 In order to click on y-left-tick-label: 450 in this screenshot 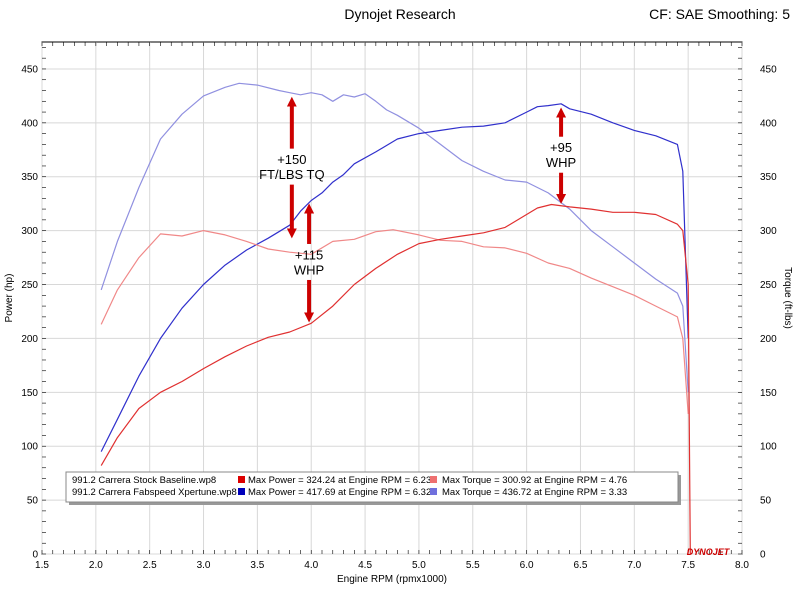, I will do `click(29, 69)`.